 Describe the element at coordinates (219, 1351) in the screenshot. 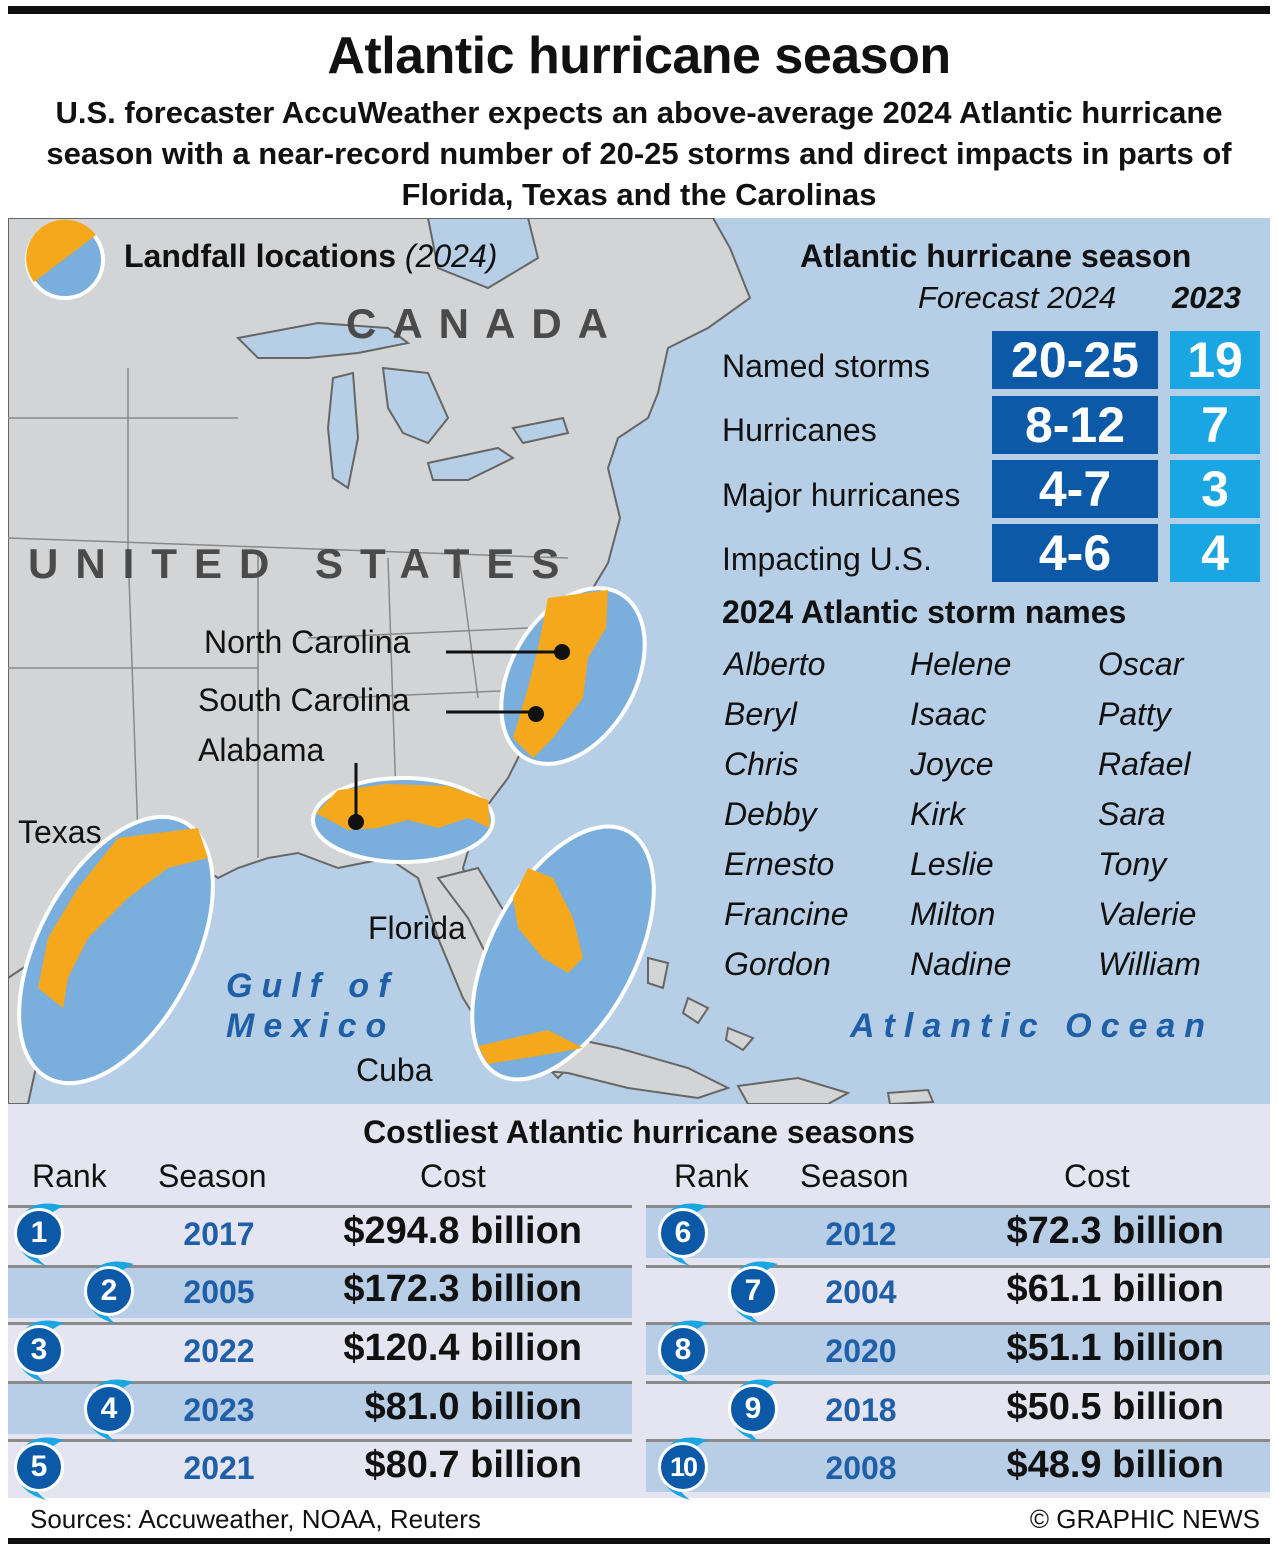

I see `season-year: 2022` at that location.